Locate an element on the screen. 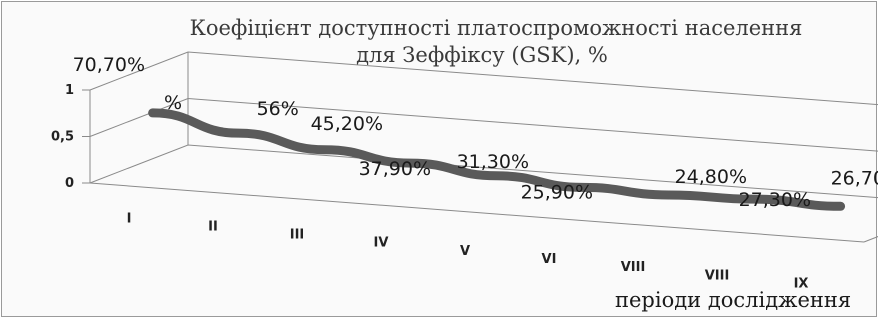  x-category-label: V is located at coordinates (465, 251).